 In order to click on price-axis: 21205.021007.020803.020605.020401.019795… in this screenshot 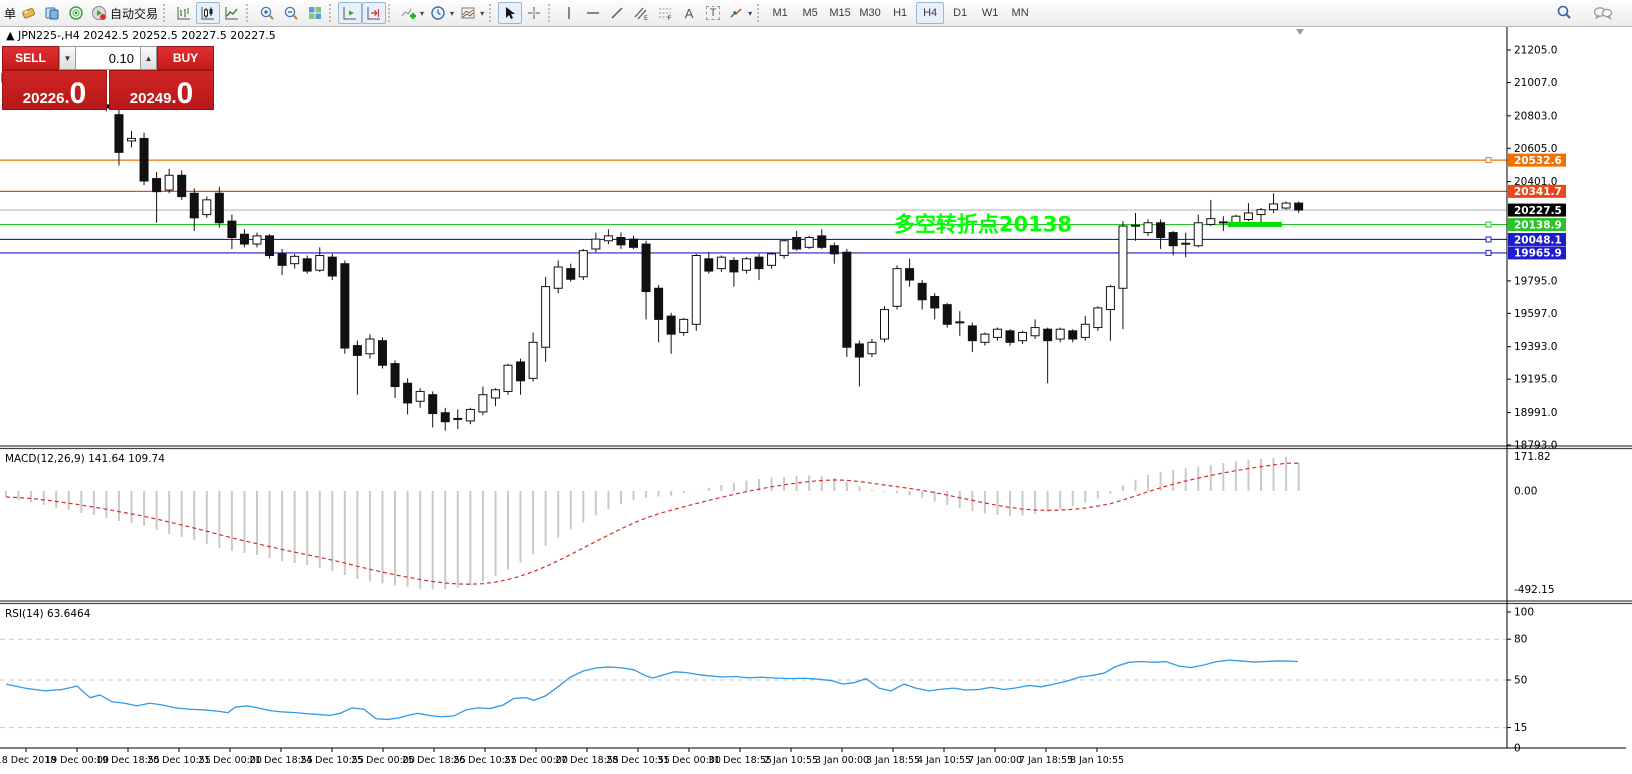, I will do `click(1536, 400)`.